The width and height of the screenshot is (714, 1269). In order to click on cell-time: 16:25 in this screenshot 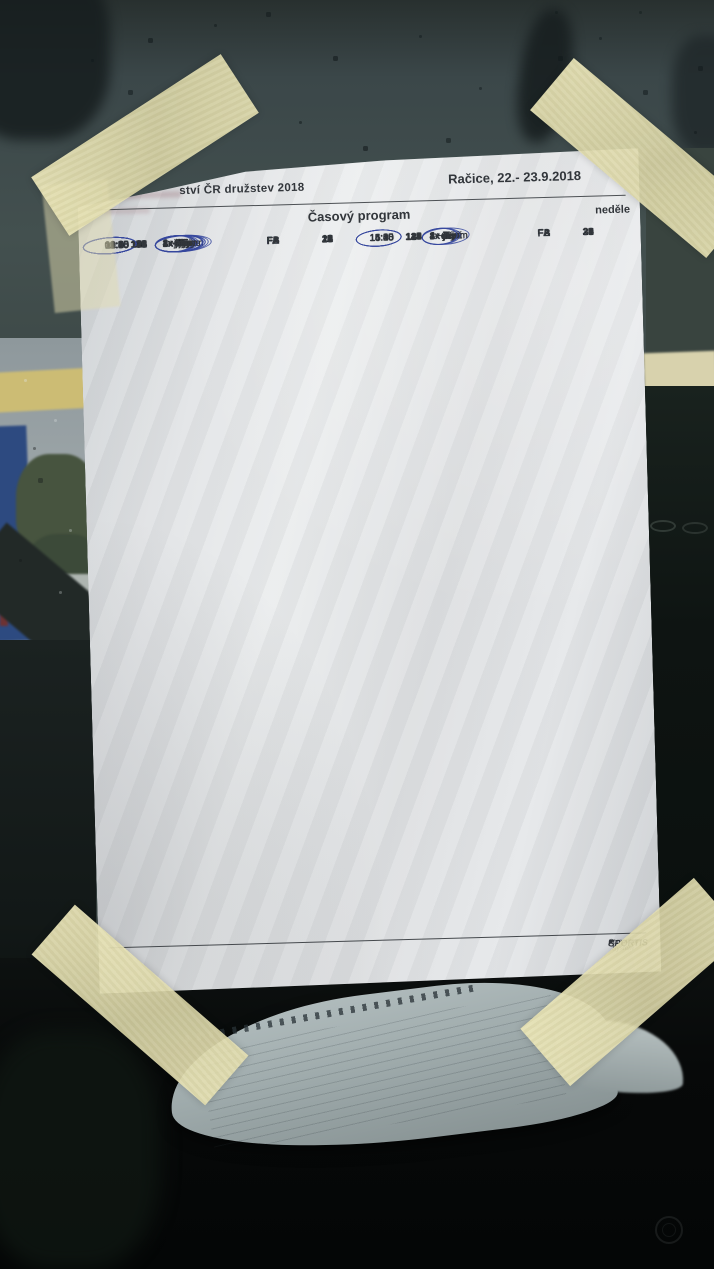, I will do `click(381, 238)`.